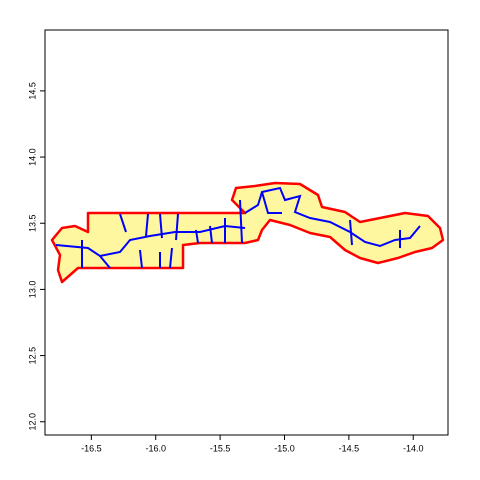 This screenshot has width=480, height=480. I want to click on y-tick-label: 13.5, so click(32, 223).